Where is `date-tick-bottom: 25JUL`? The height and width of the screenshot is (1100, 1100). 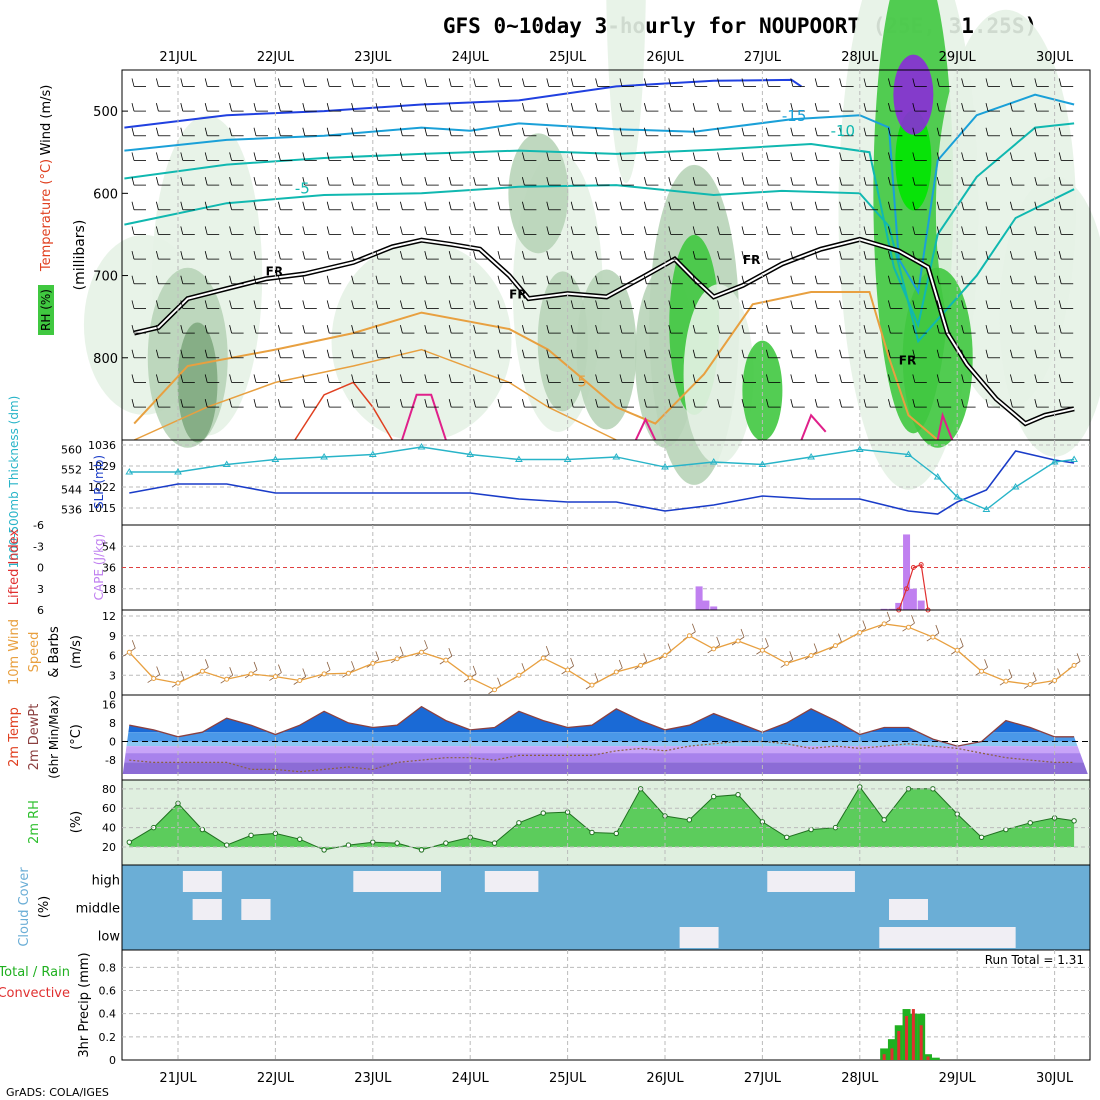 date-tick-bottom: 25JUL is located at coordinates (568, 1078).